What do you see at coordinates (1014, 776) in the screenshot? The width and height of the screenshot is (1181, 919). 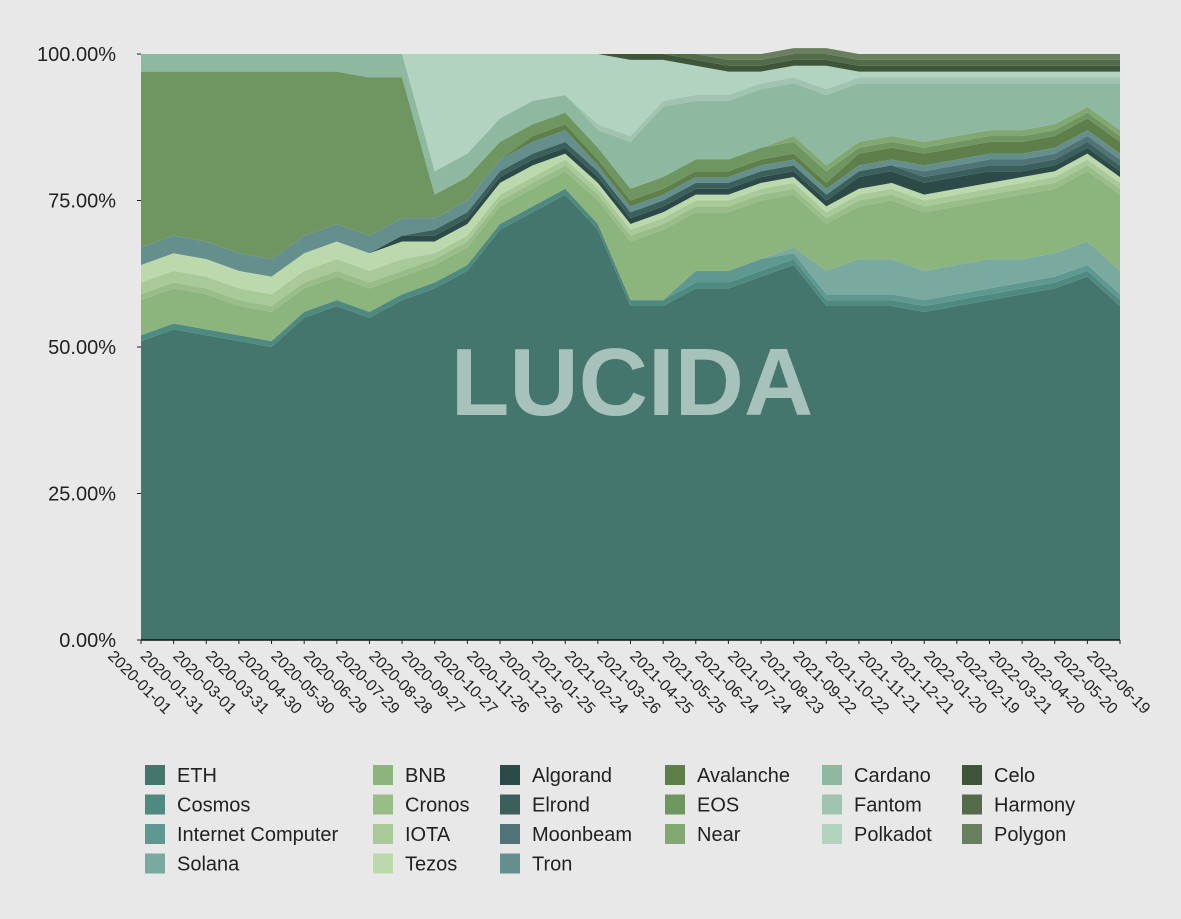 I see `legend-label: Celo` at bounding box center [1014, 776].